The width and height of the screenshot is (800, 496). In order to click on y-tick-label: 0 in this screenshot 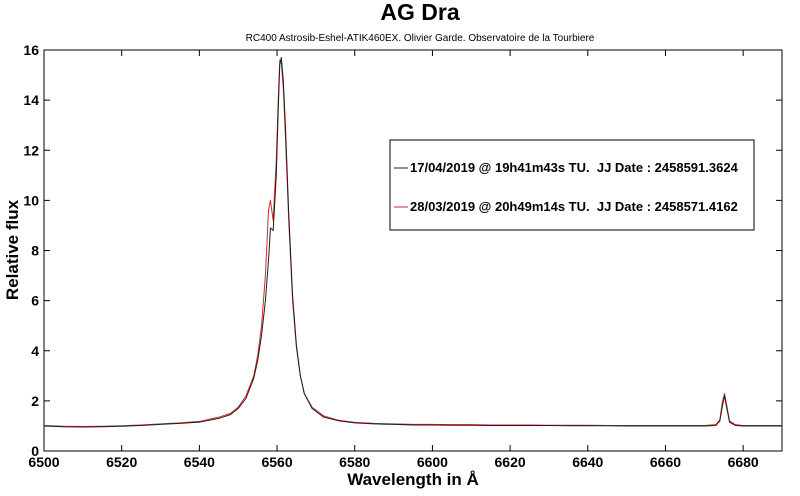, I will do `click(35, 451)`.